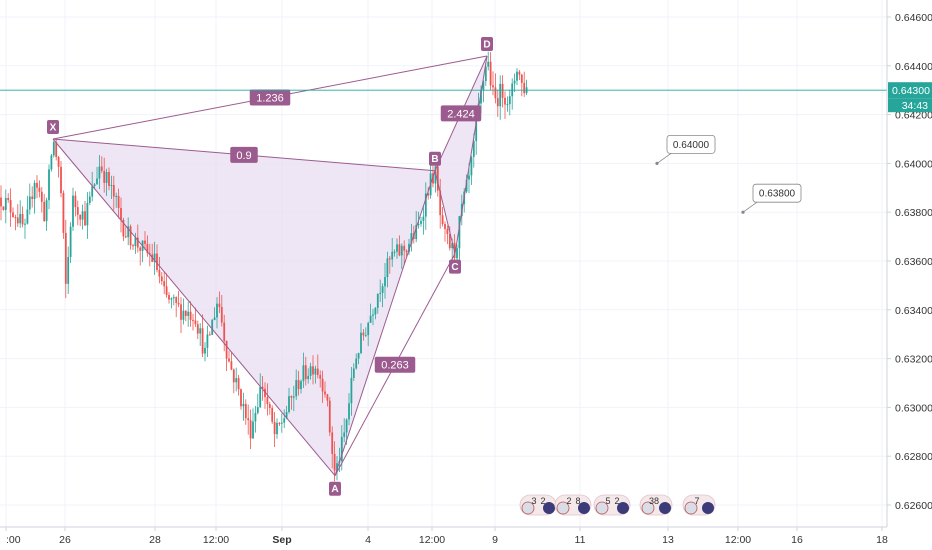  I want to click on price-callouts: 0.64000 0.63800, so click(728, 174).